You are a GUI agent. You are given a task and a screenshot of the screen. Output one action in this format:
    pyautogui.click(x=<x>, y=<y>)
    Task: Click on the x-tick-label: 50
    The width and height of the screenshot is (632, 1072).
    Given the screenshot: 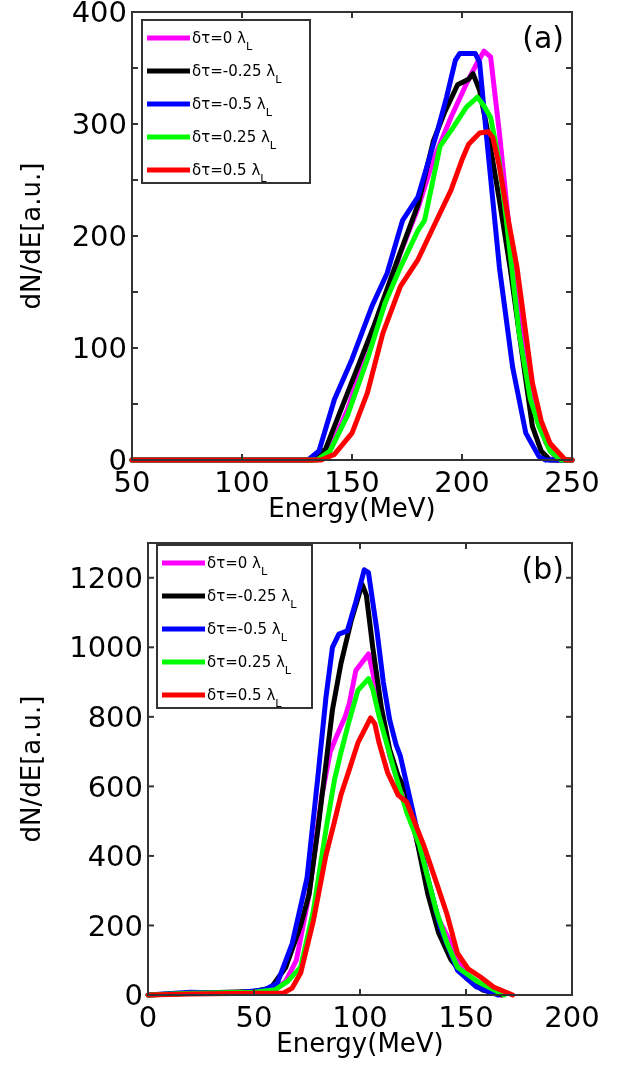 What is the action you would take?
    pyautogui.click(x=254, y=1017)
    